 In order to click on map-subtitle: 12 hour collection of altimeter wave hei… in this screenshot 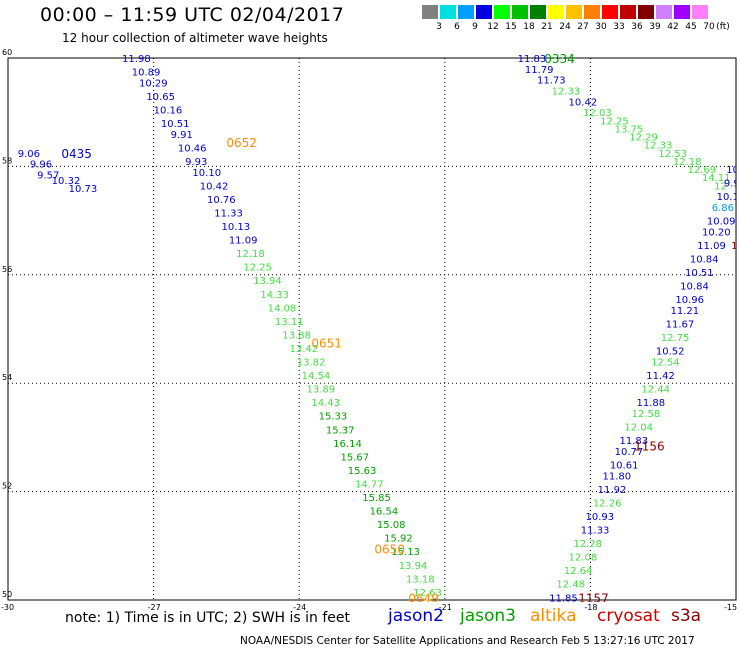, I will do `click(195, 38)`.